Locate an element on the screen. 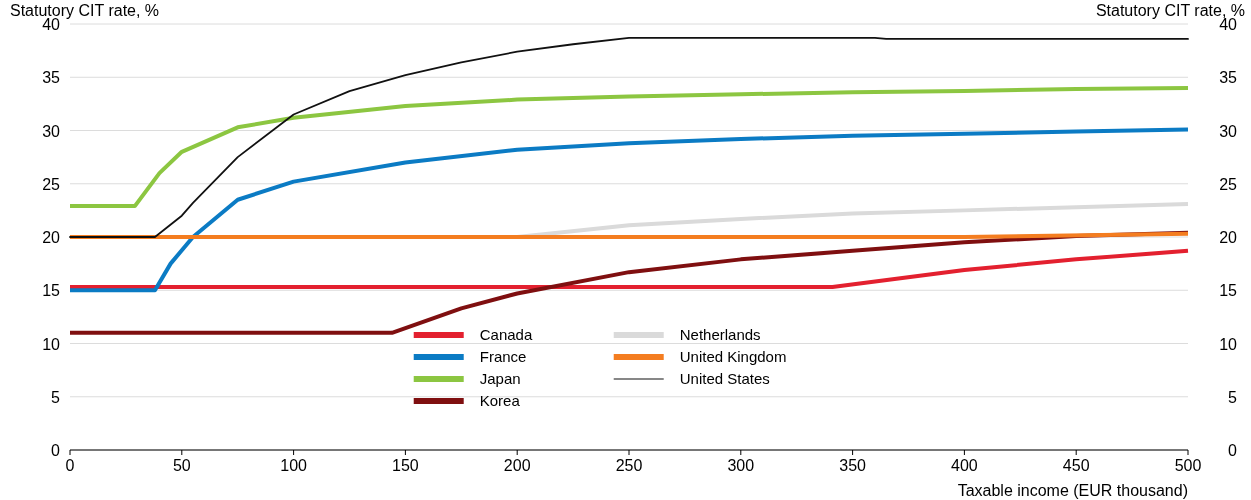 The width and height of the screenshot is (1251, 500). x-tick-label: 250 is located at coordinates (629, 465).